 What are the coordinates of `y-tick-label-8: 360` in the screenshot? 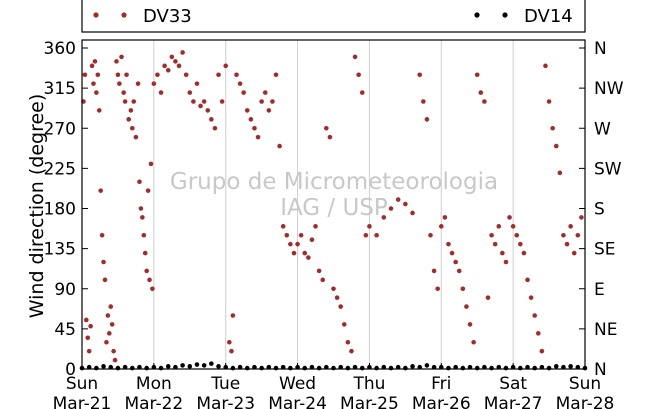 It's located at (60, 49).